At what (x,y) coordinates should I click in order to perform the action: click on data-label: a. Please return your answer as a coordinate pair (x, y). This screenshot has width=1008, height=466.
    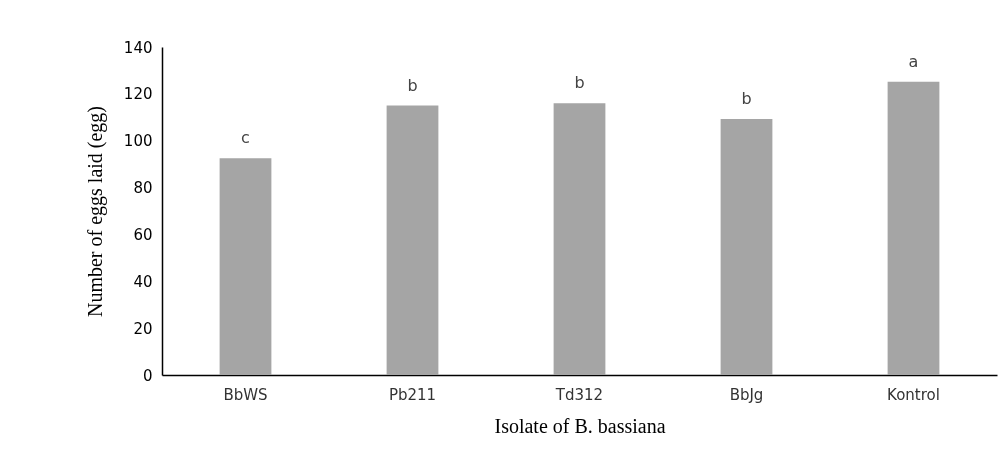
    Looking at the image, I should click on (913, 61).